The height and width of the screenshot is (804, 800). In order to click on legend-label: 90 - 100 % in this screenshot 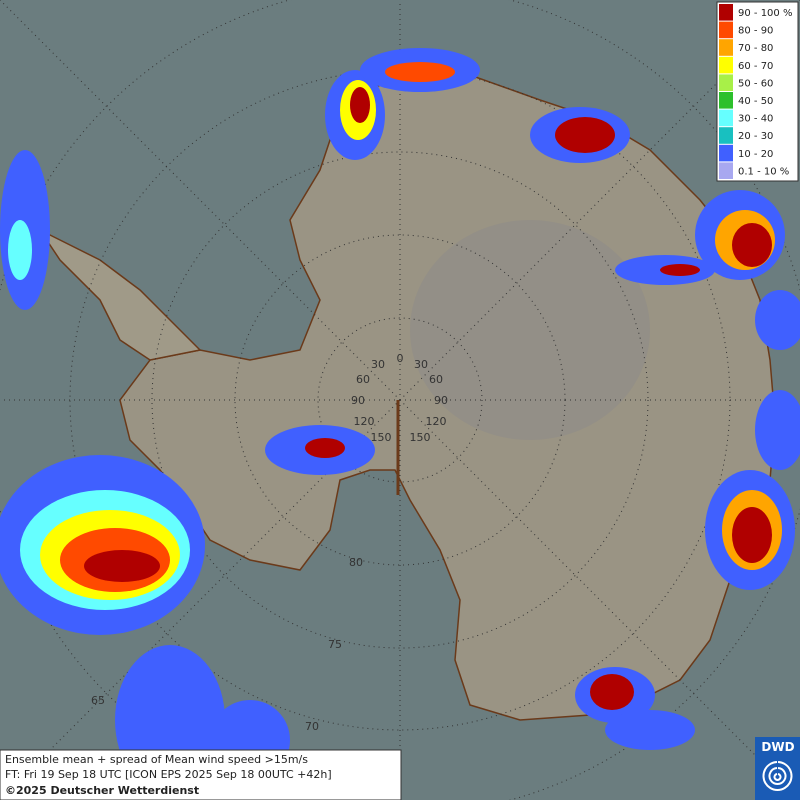, I will do `click(765, 13)`.